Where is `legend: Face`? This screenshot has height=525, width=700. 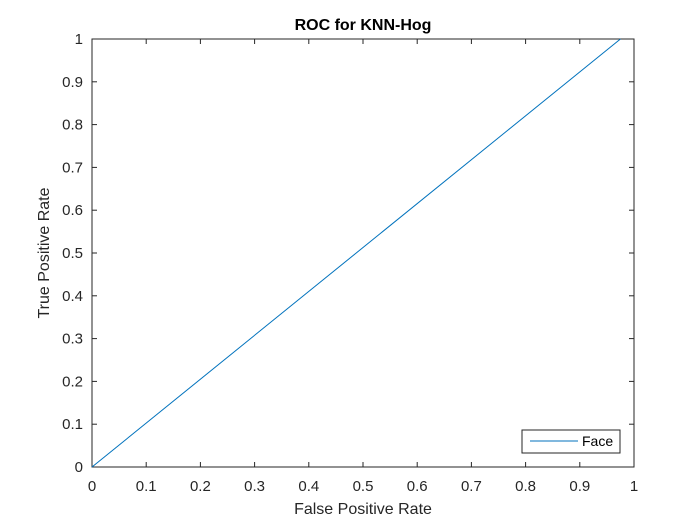 legend: Face is located at coordinates (571, 441).